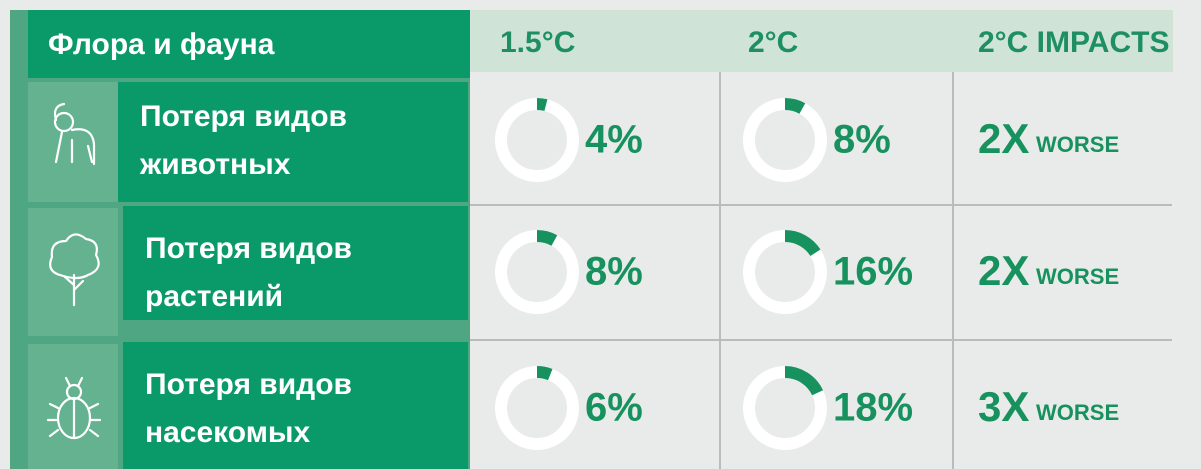 Image resolution: width=1201 pixels, height=469 pixels. I want to click on percent-label: 6%, so click(614, 408).